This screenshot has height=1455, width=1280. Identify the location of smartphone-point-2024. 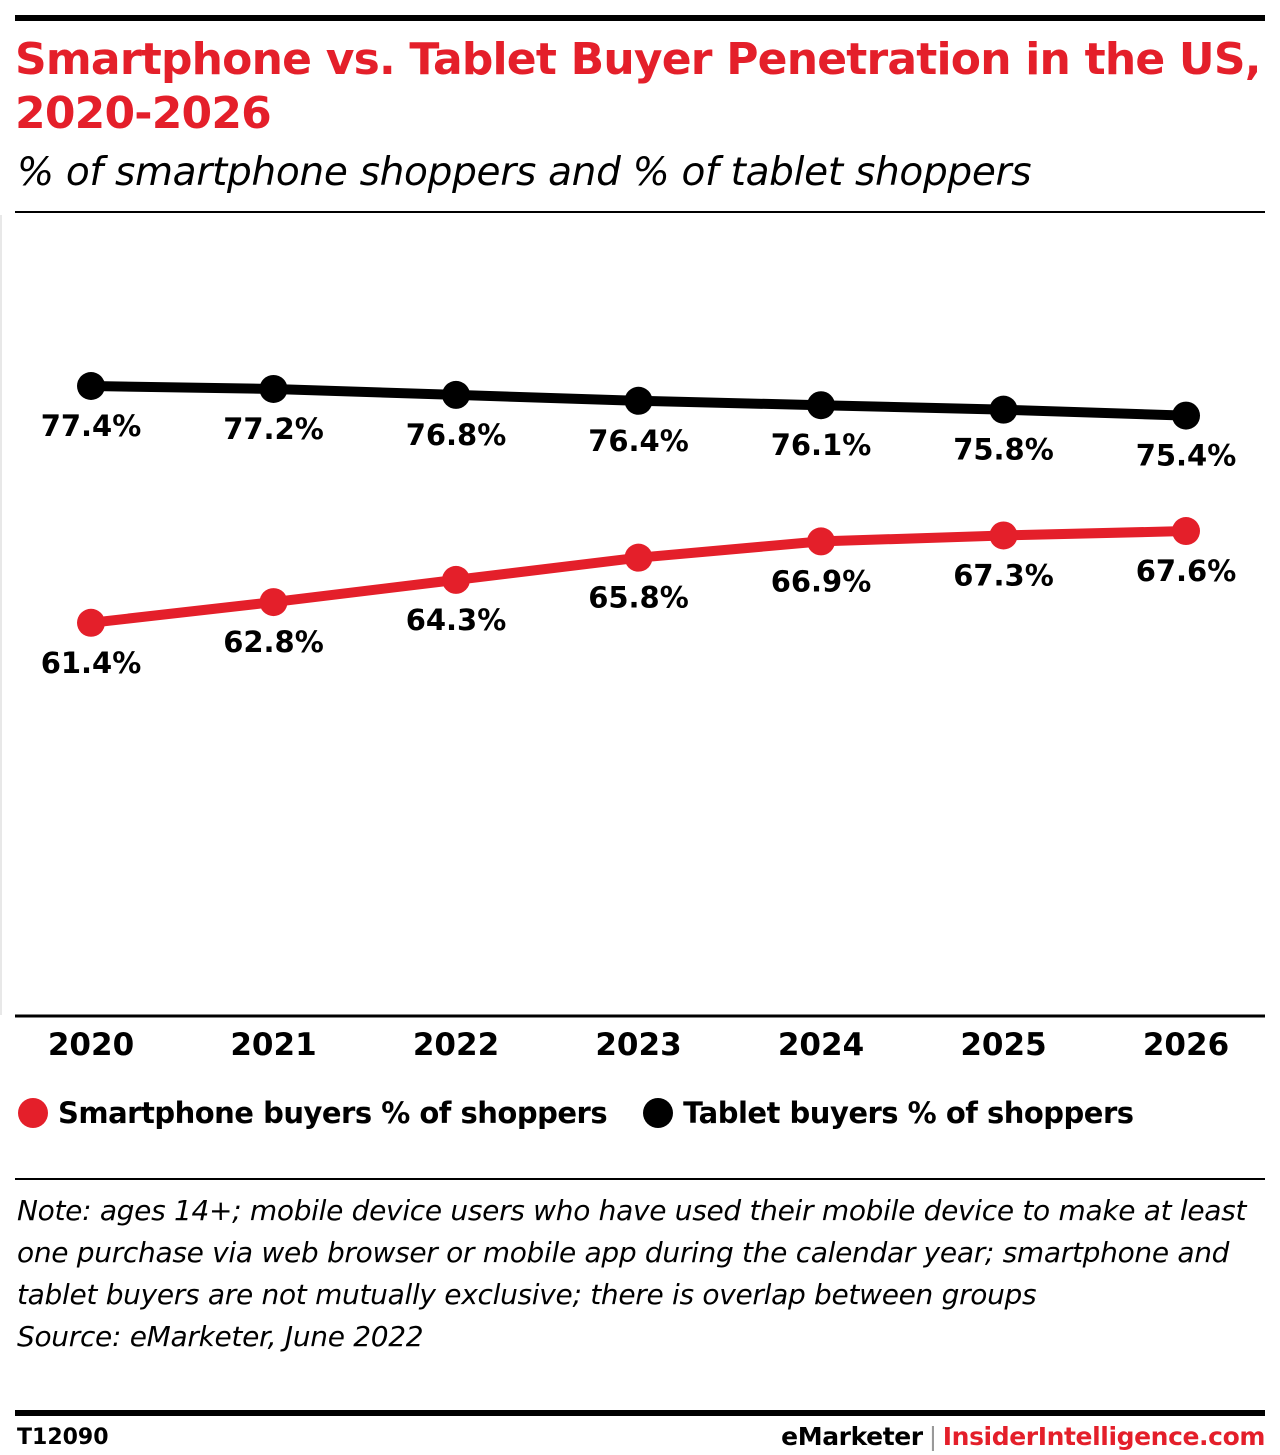
(821, 541).